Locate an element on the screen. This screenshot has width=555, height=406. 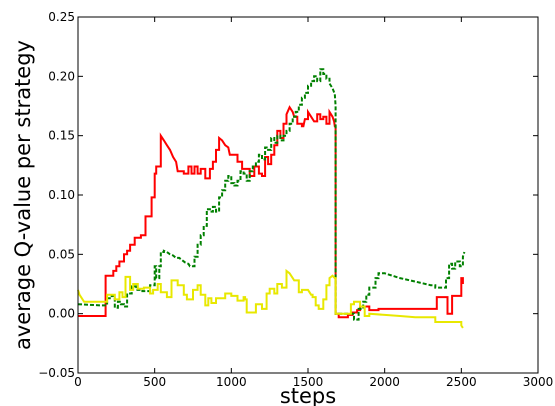
x-tick-label: 500 is located at coordinates (154, 382).